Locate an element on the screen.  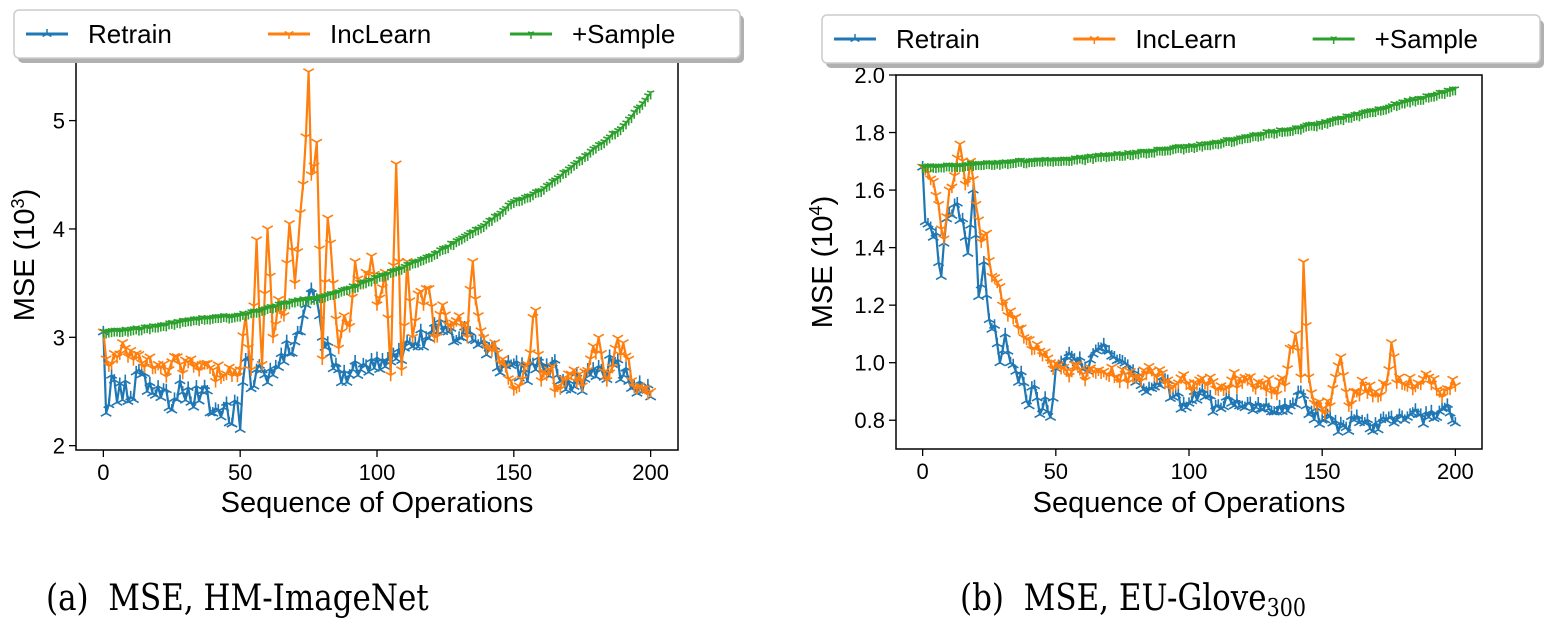
chart-b-legend: Retrain IncLearn +Sample is located at coordinates (1182, 41).